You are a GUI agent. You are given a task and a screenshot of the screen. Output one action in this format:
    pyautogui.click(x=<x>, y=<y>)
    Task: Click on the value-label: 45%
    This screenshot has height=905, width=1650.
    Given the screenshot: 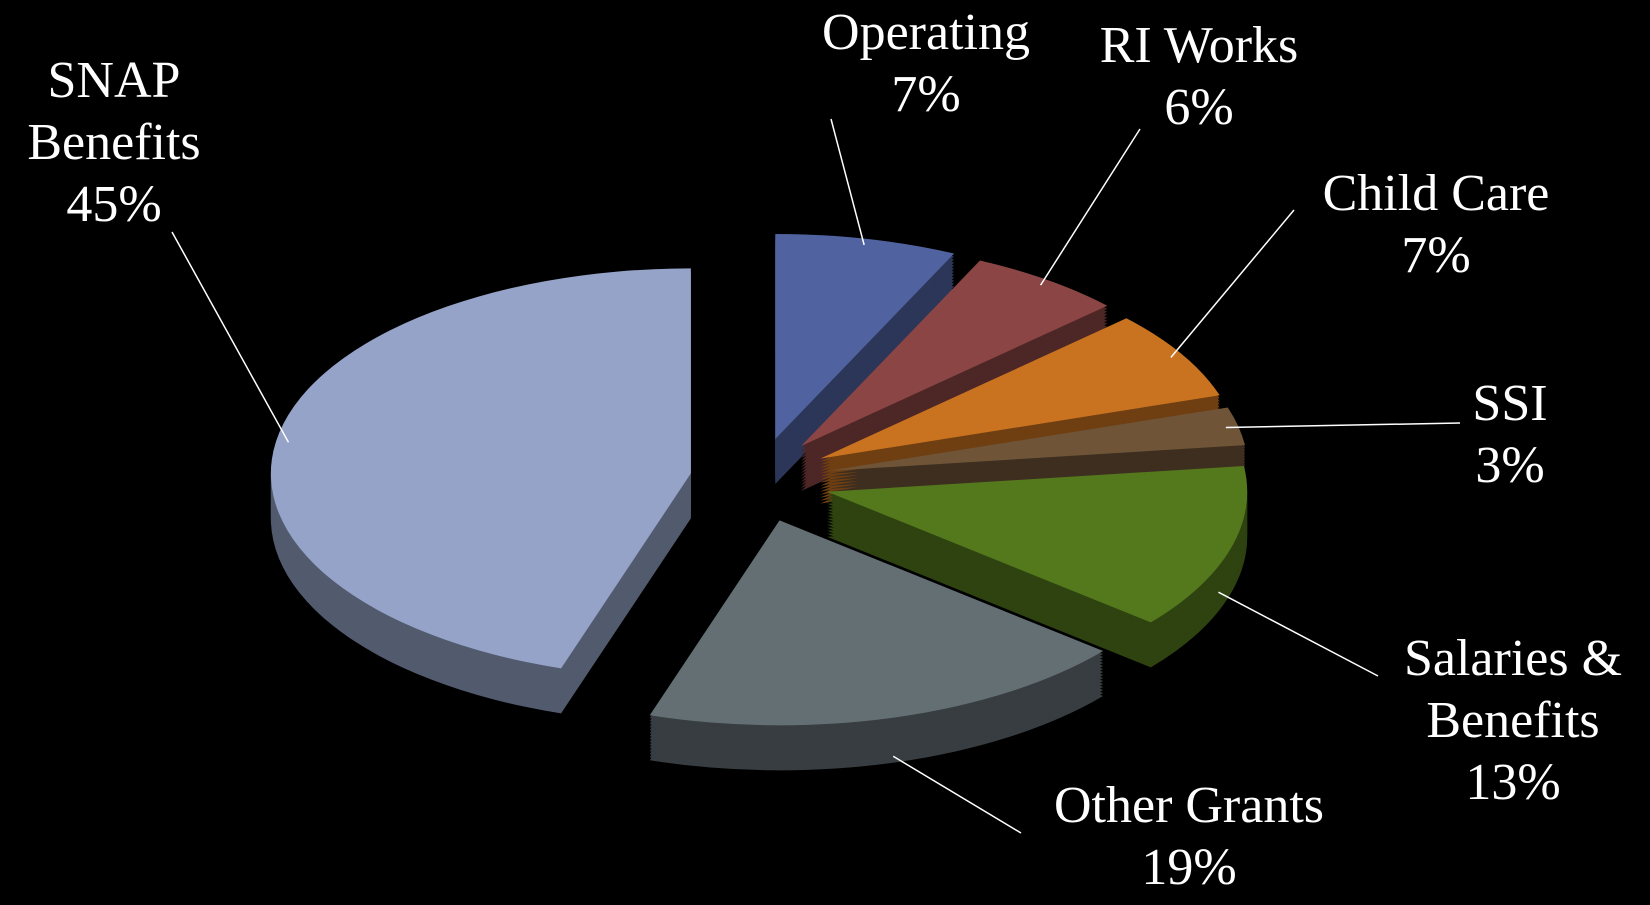 What is the action you would take?
    pyautogui.click(x=114, y=204)
    